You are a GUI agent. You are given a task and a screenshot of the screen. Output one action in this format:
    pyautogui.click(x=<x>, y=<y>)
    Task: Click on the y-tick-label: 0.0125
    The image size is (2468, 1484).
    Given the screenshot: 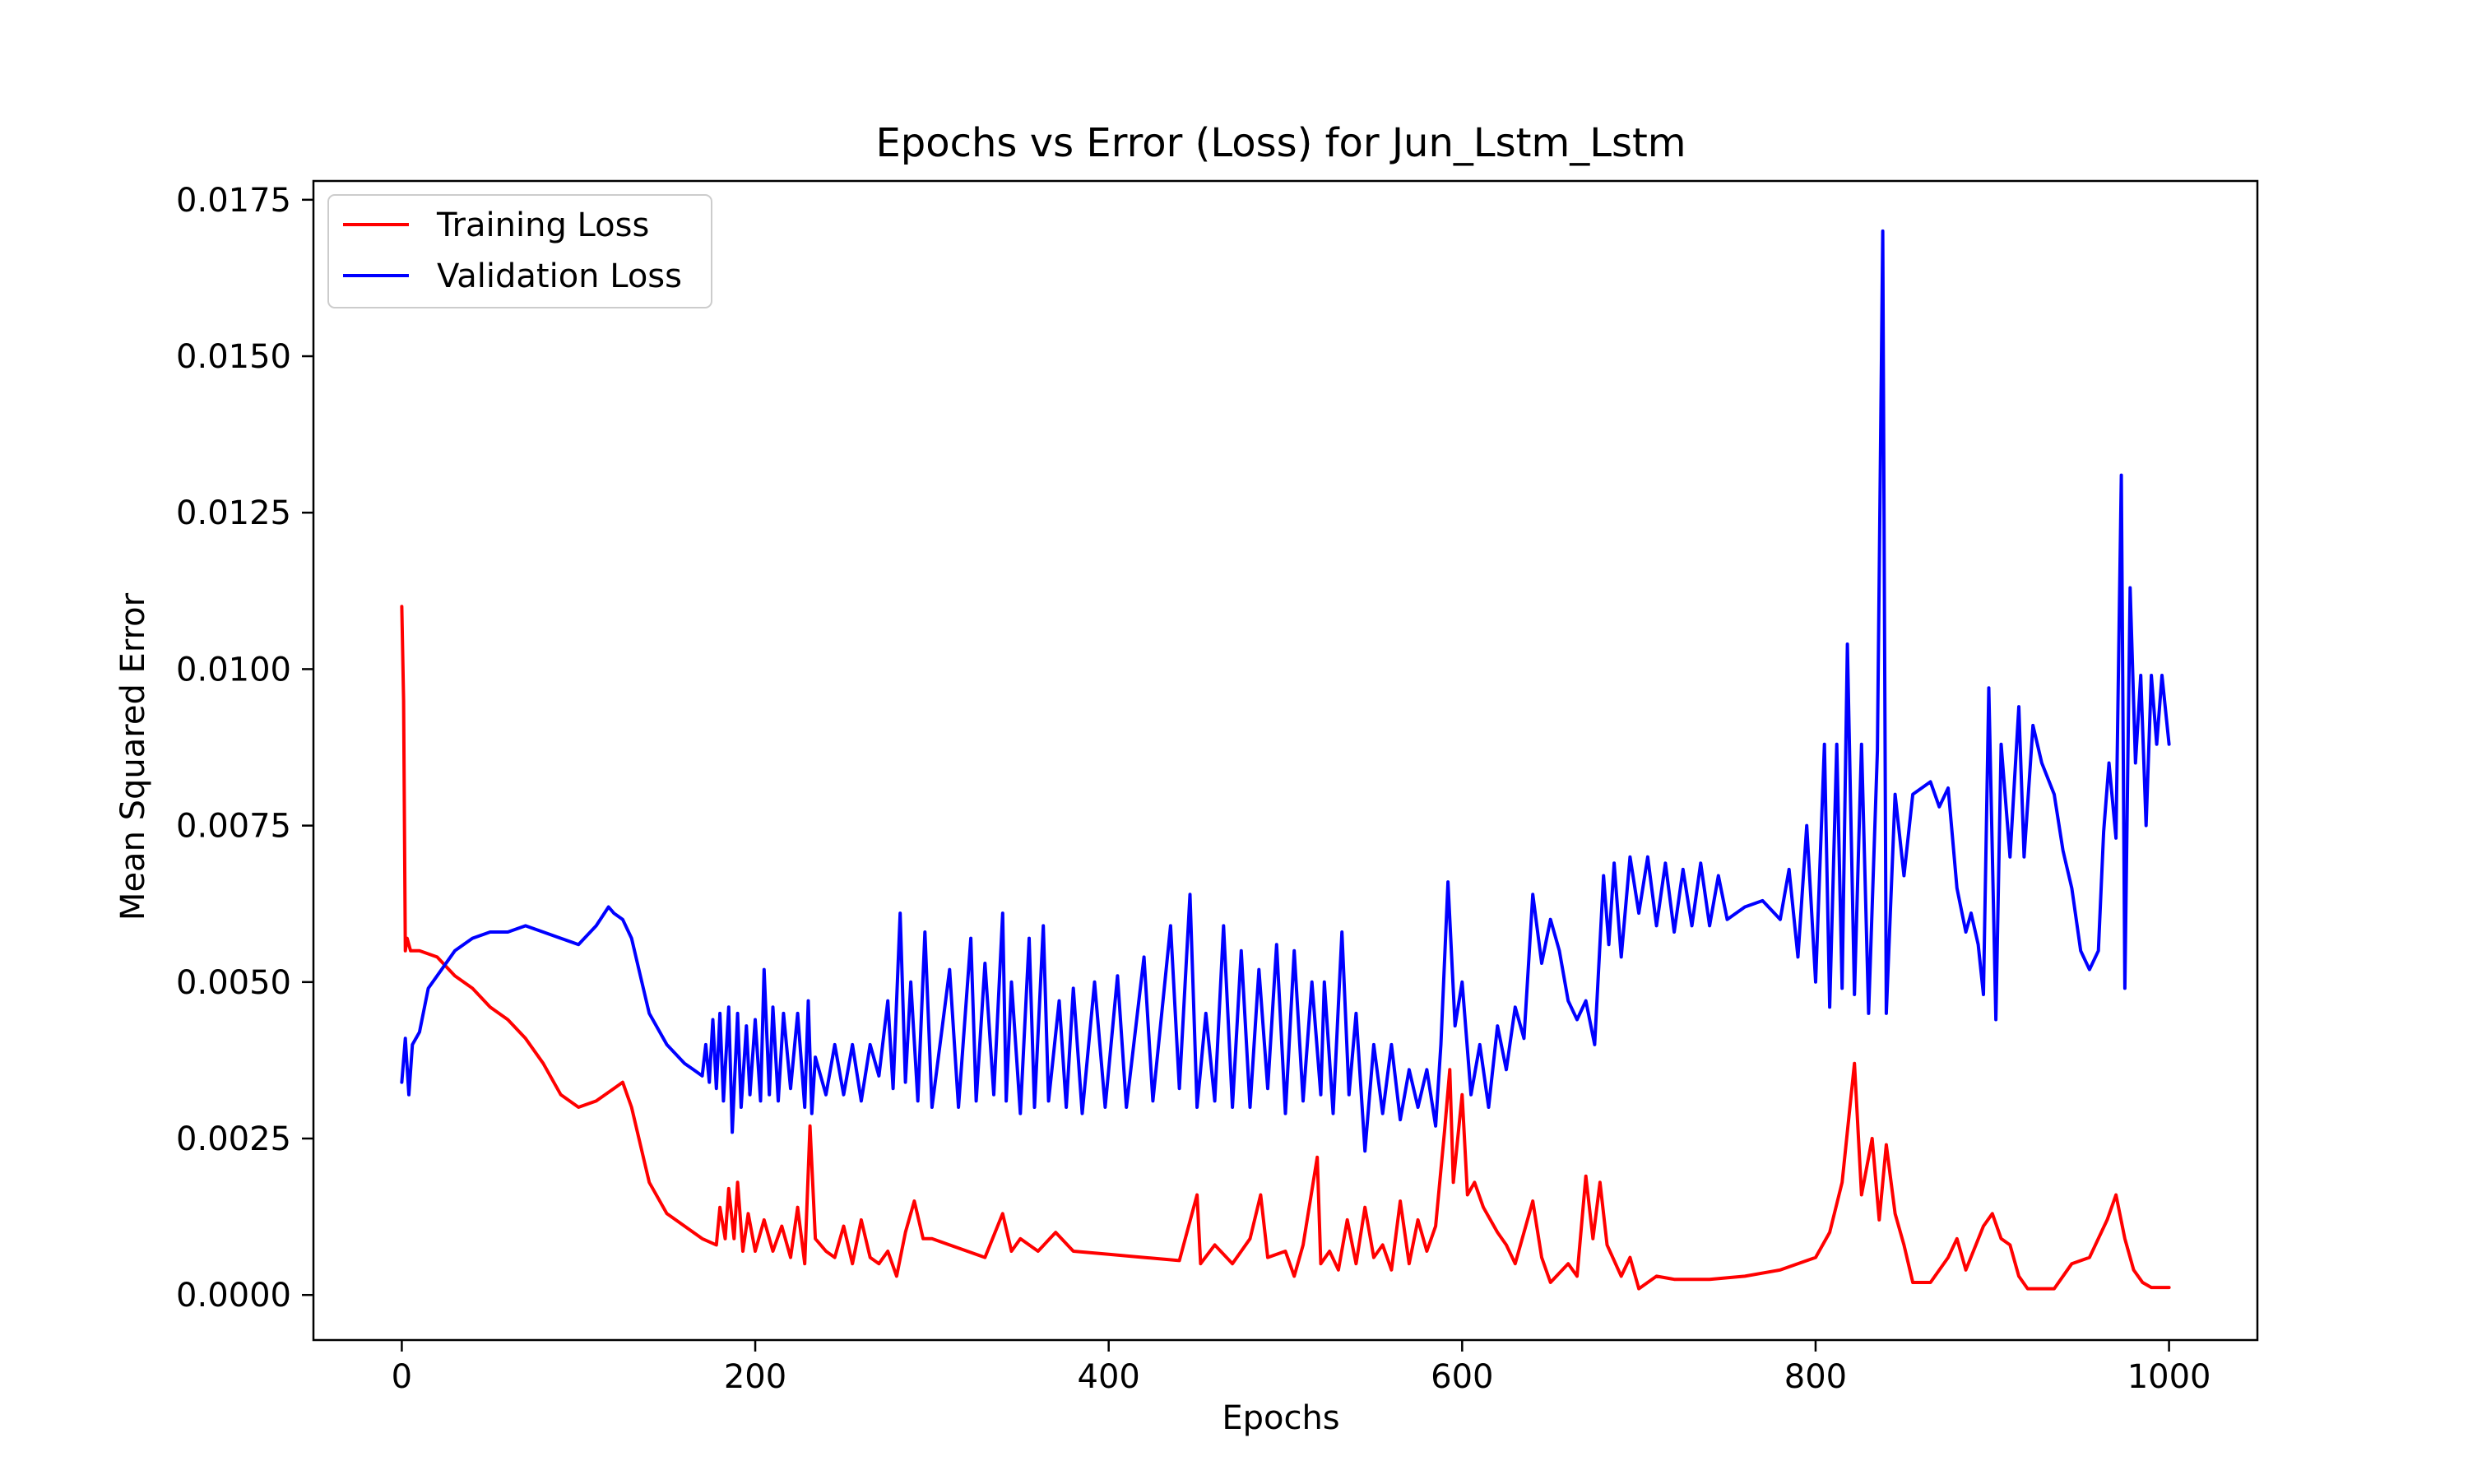 What is the action you would take?
    pyautogui.click(x=233, y=513)
    